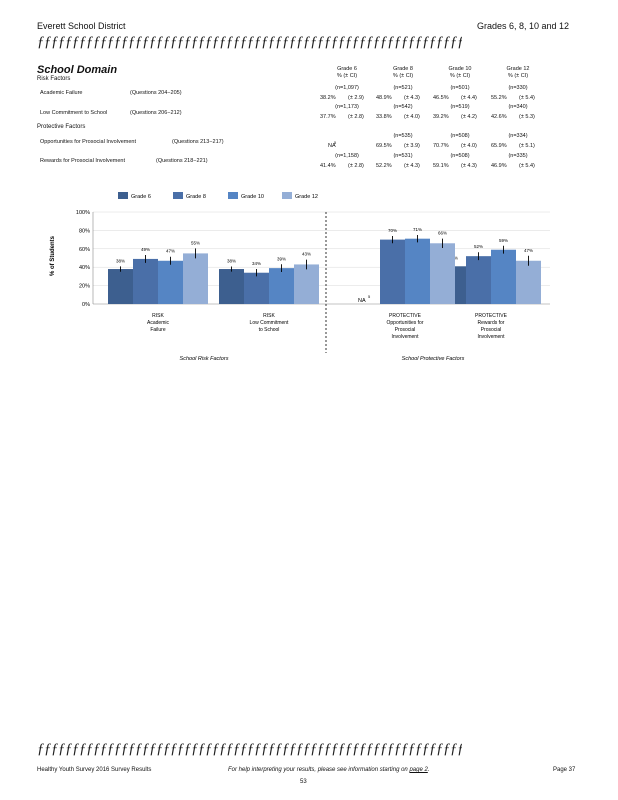 The height and width of the screenshot is (800, 618). I want to click on category-label-line: to School, so click(269, 330).